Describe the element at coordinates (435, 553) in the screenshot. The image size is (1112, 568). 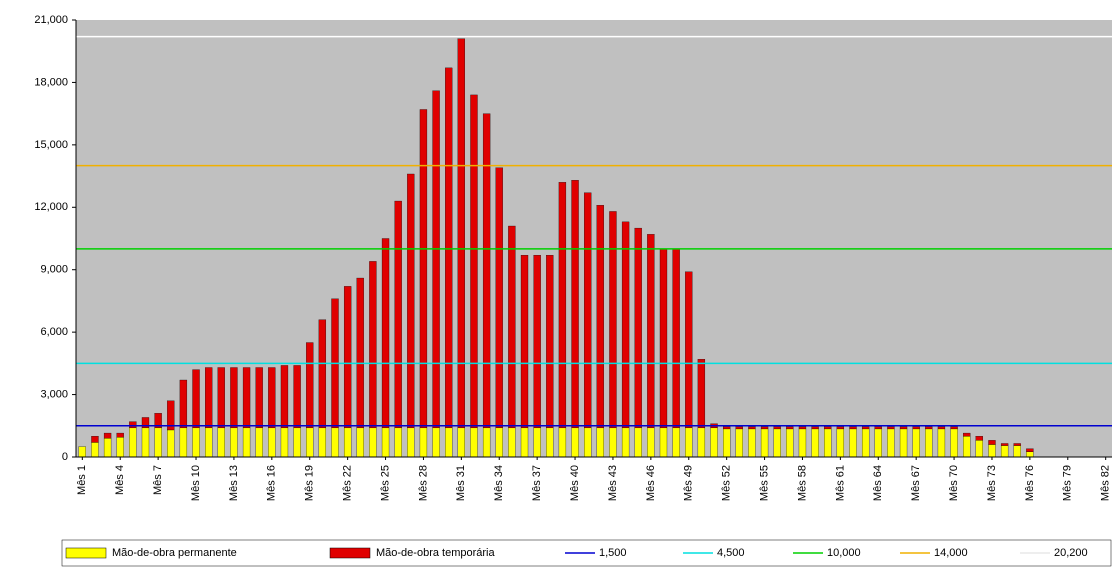
I see `legend-label: Mão-de-obra temporária` at that location.